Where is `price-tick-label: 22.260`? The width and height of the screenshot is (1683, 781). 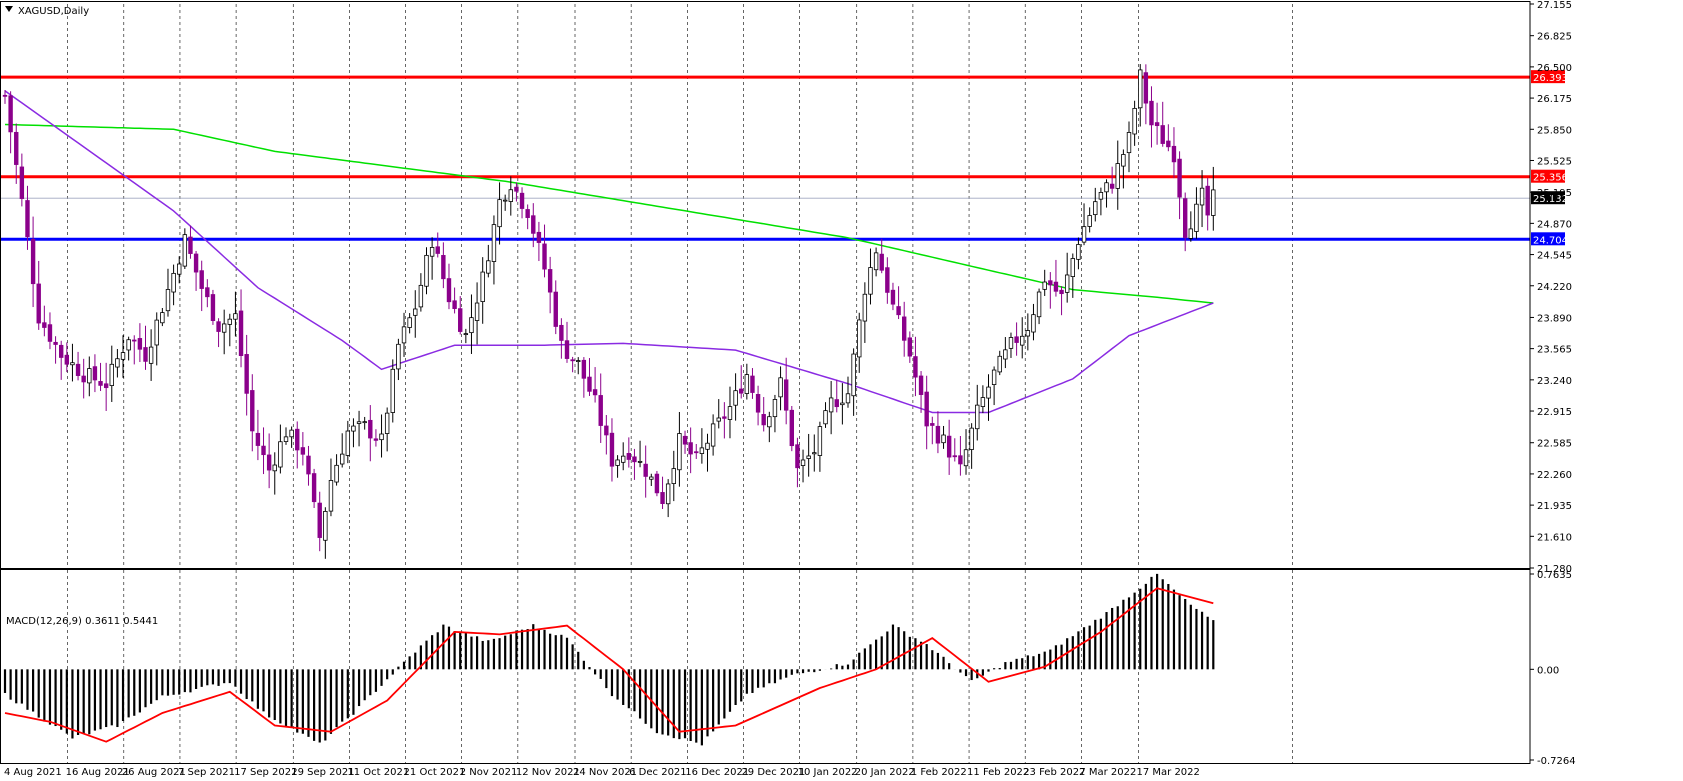 price-tick-label: 22.260 is located at coordinates (1554, 475).